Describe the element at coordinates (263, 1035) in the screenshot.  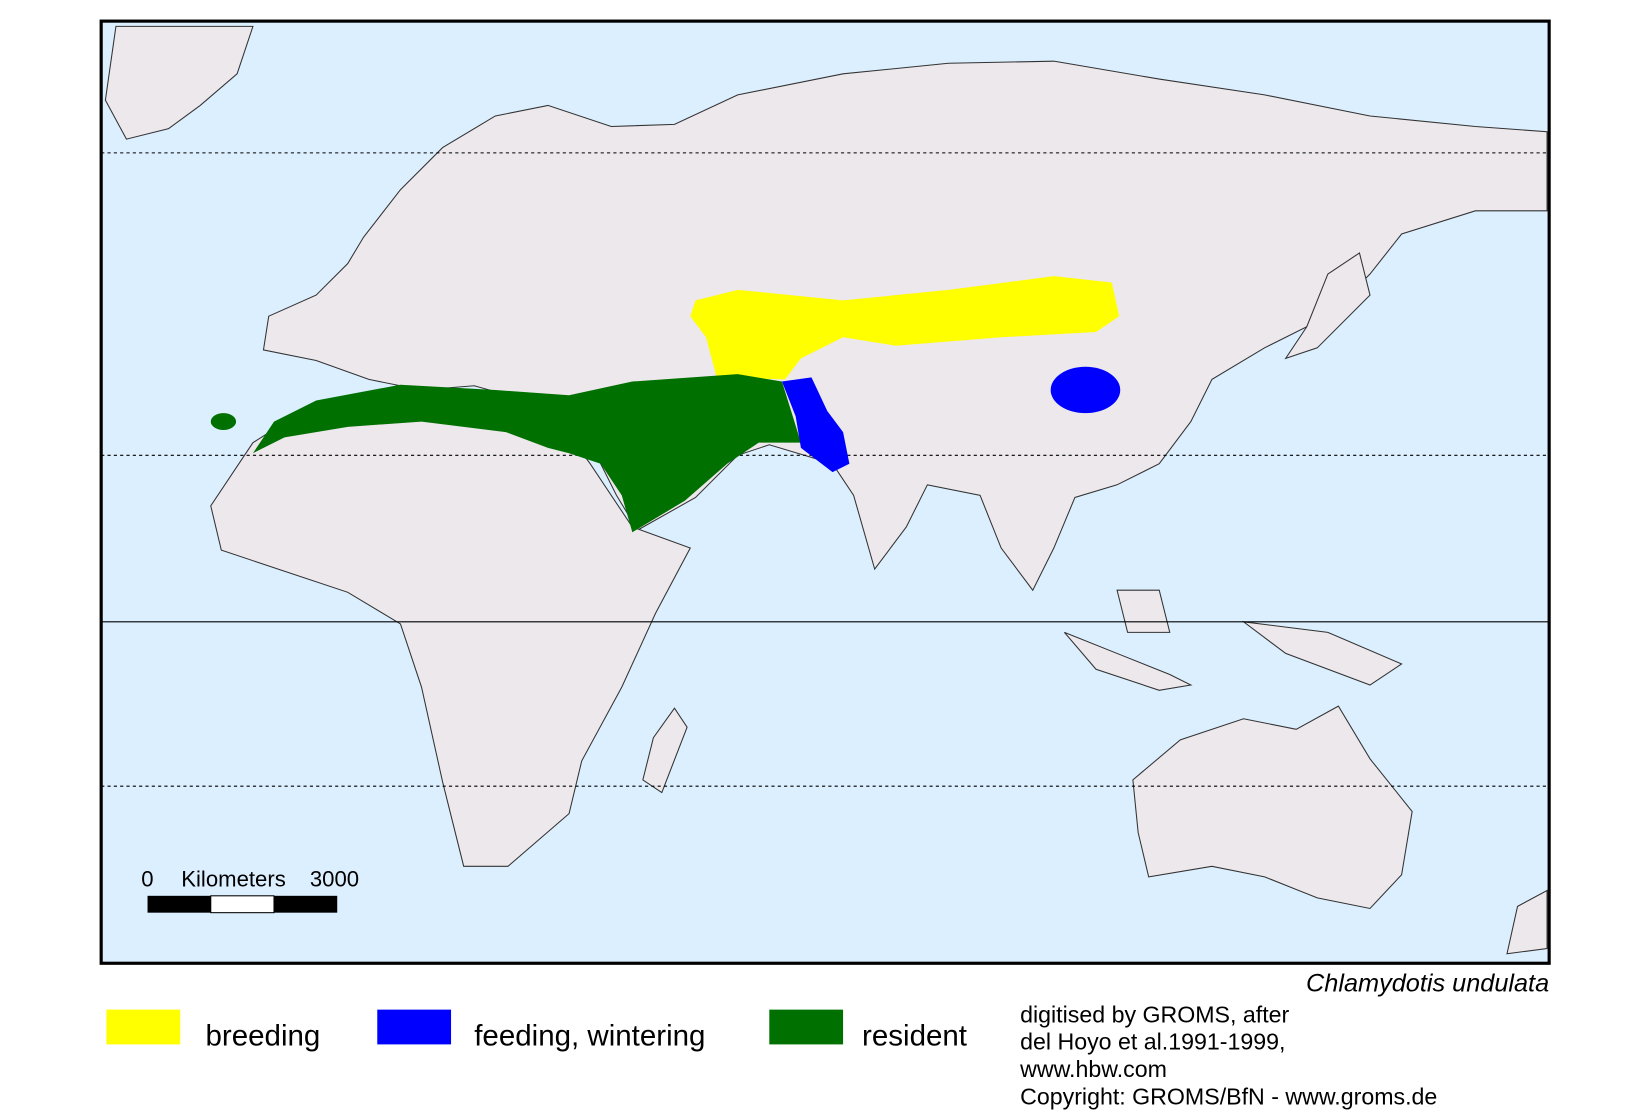
I see `legend-label: breeding` at that location.